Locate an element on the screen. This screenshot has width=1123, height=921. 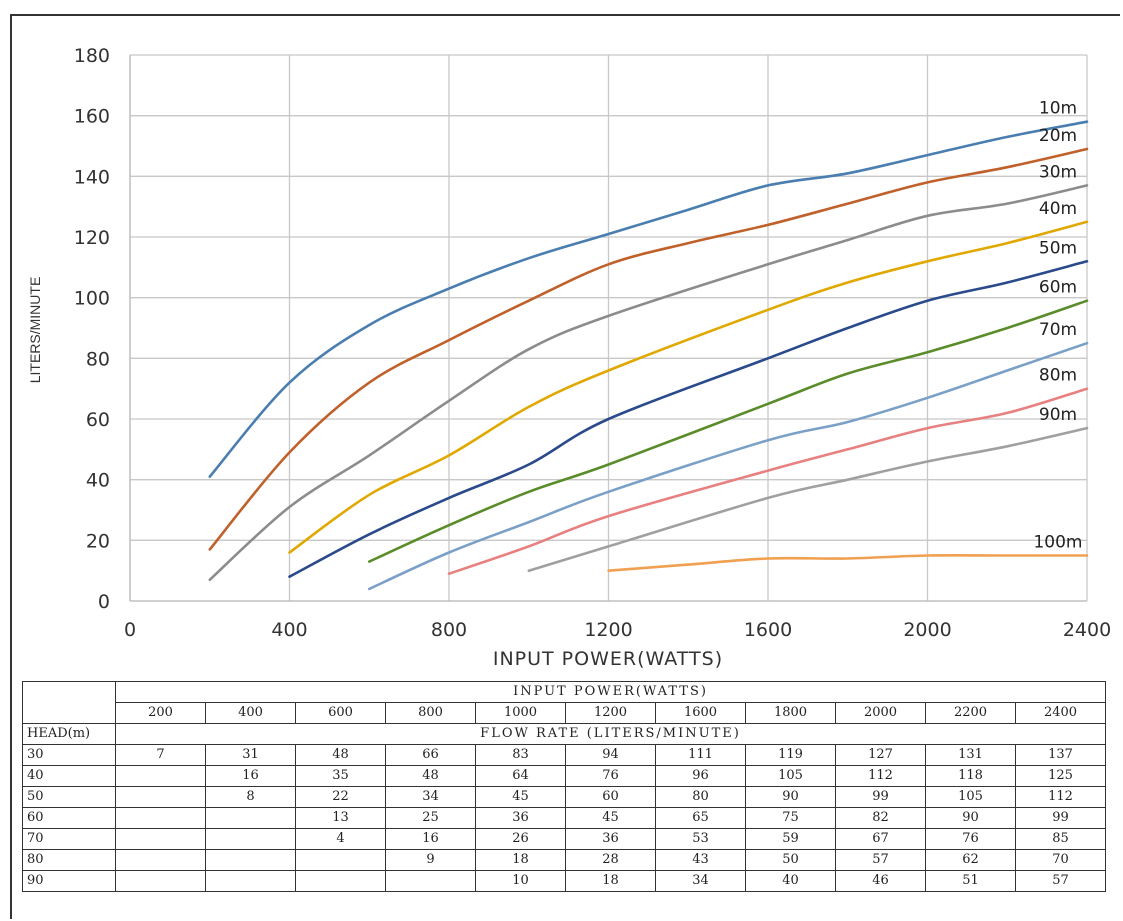
head-cell: 30 is located at coordinates (69, 755).